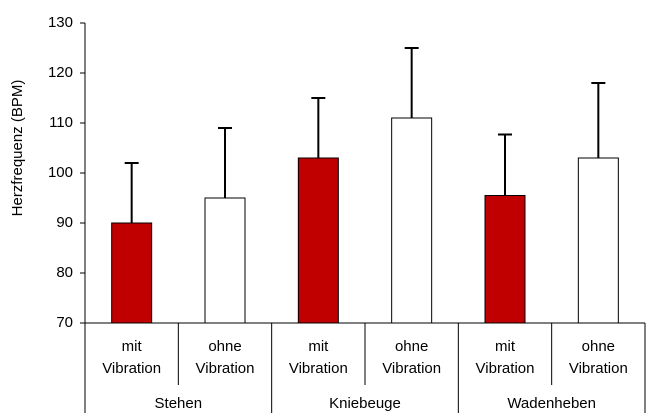 The image size is (669, 413). I want to click on y-tick-label: 90, so click(64, 222).